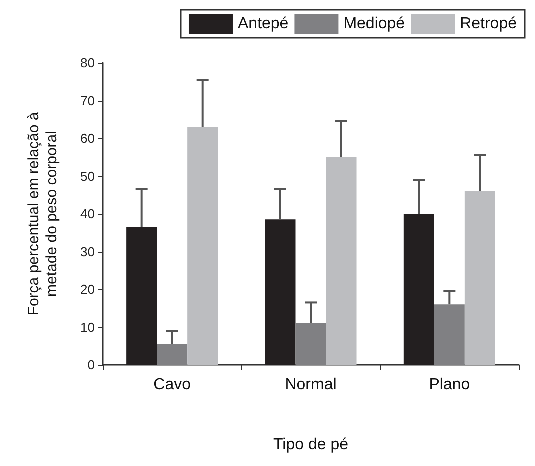  Describe the element at coordinates (87, 138) in the screenshot. I see `y-tick-label: 60` at that location.